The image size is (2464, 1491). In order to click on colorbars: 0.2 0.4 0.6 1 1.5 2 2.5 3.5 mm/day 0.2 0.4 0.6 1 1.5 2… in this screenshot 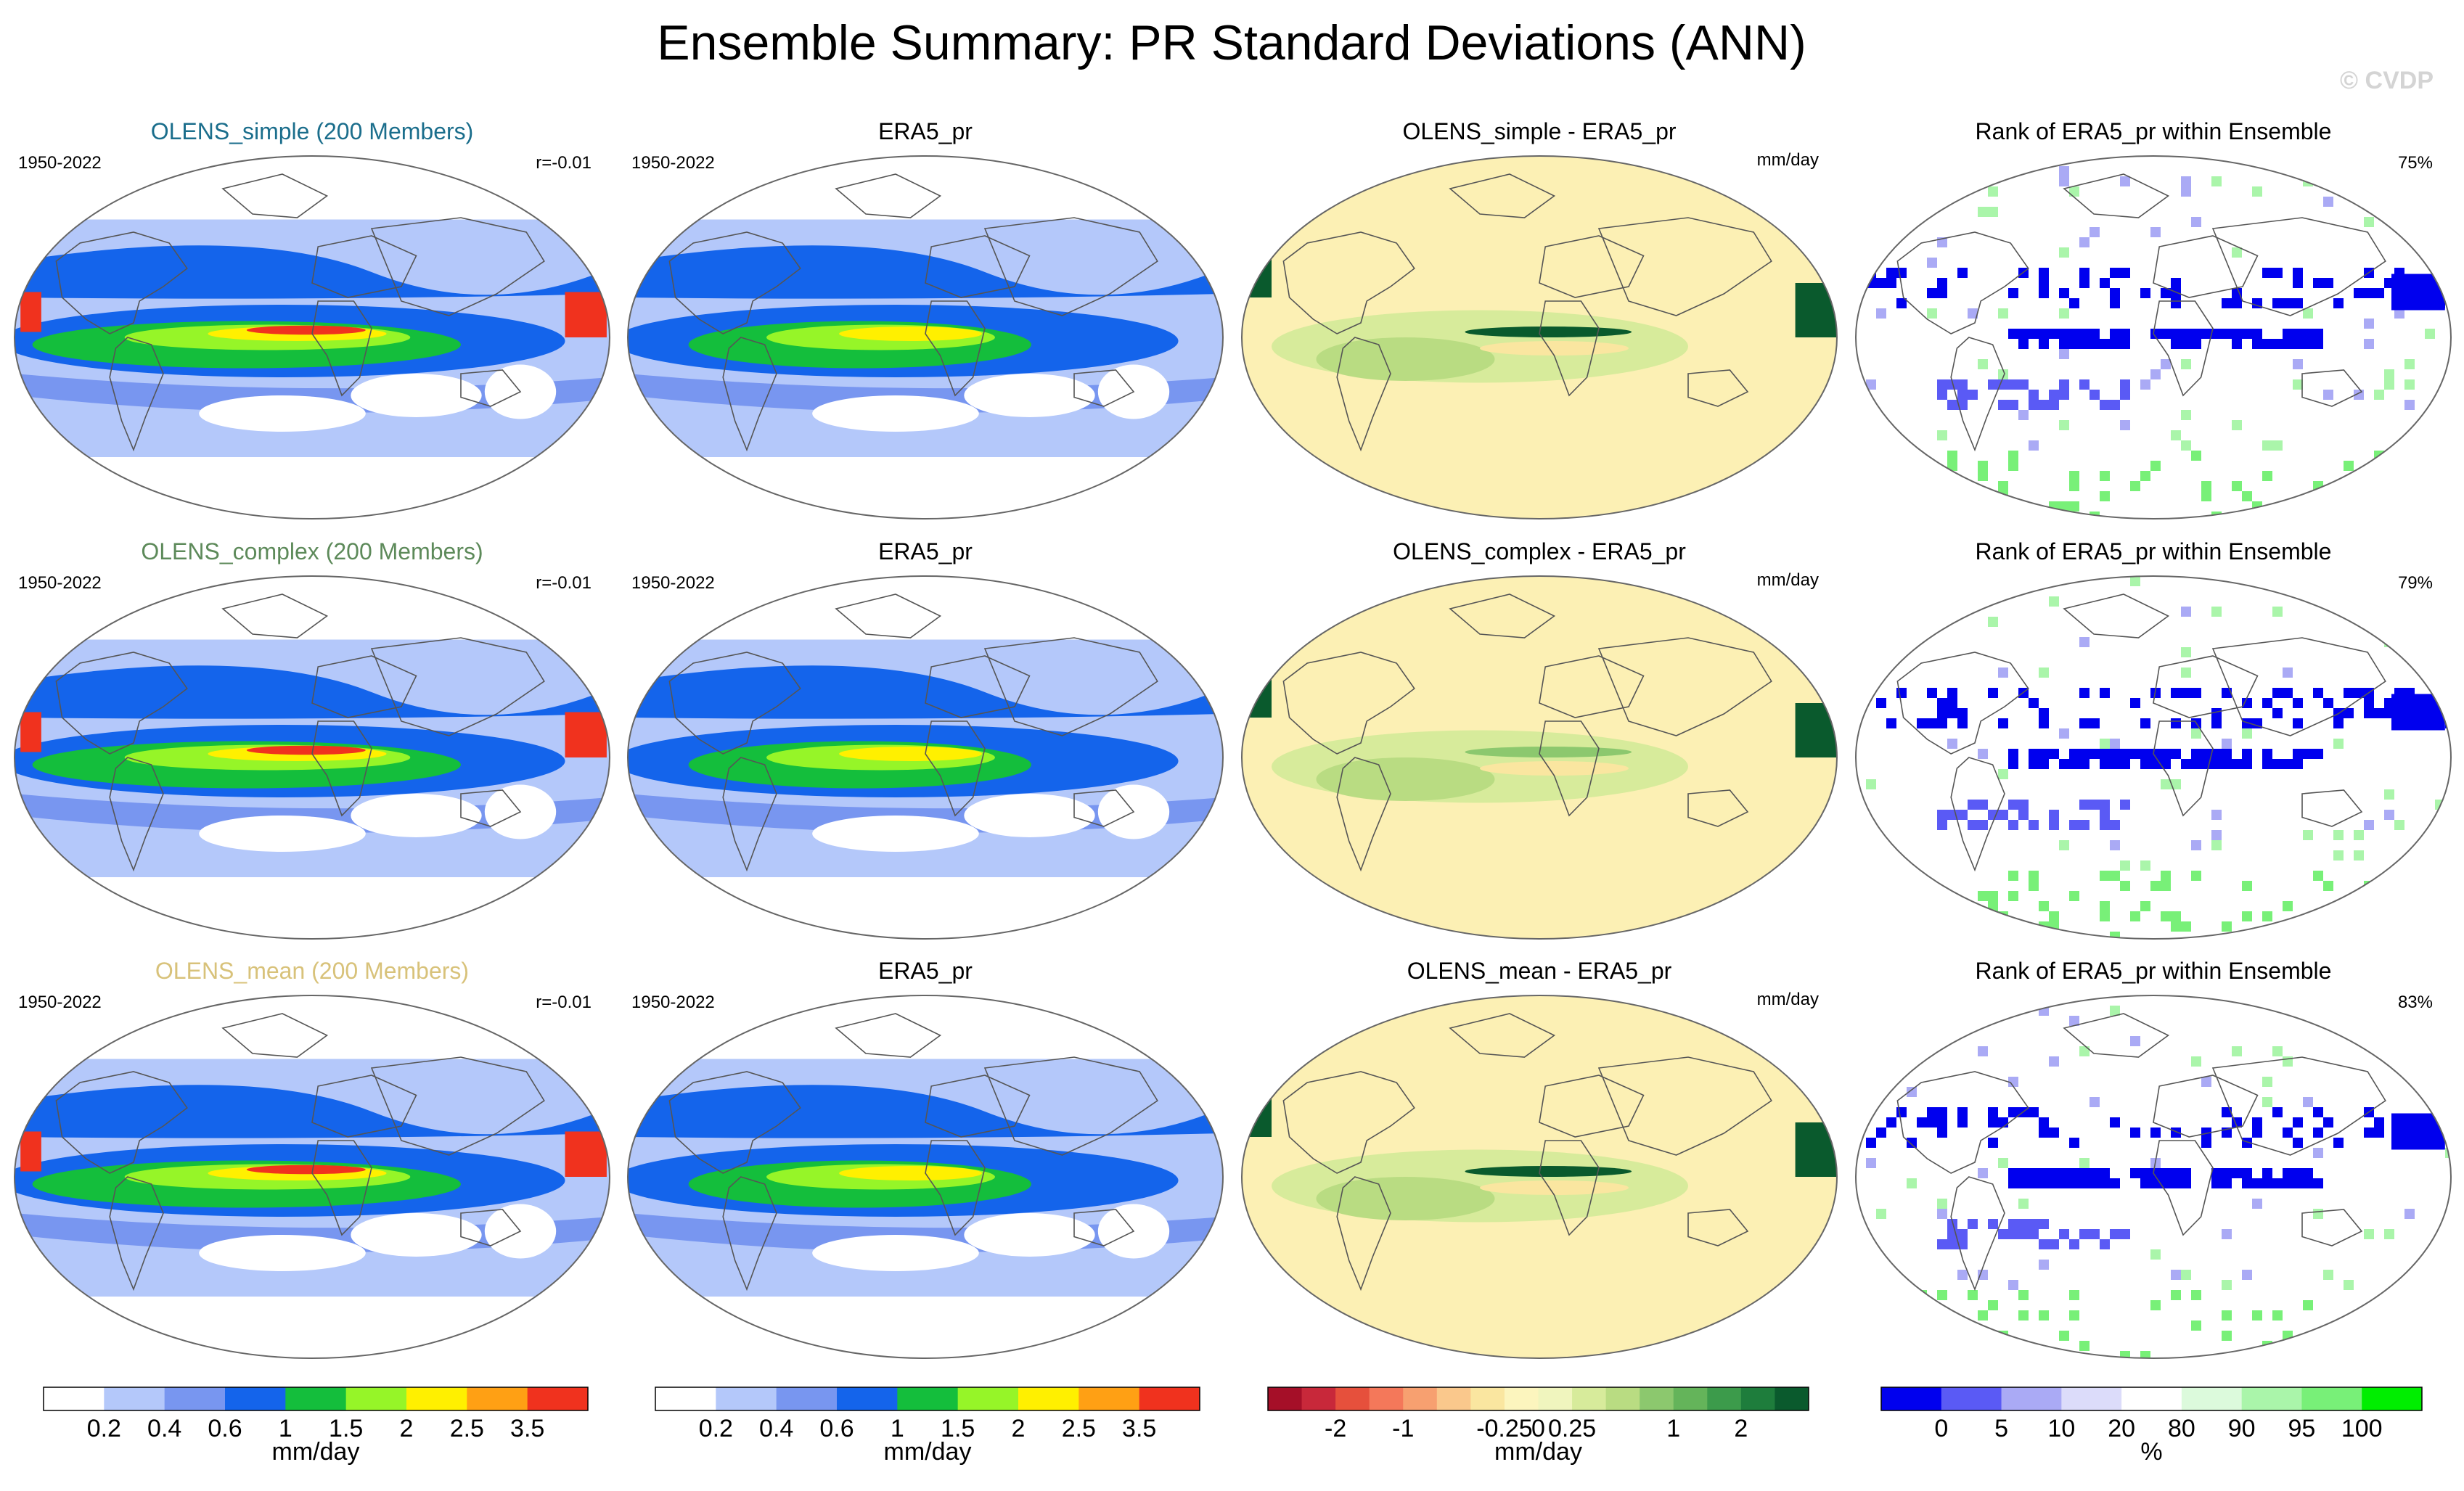, I will do `click(1233, 1426)`.